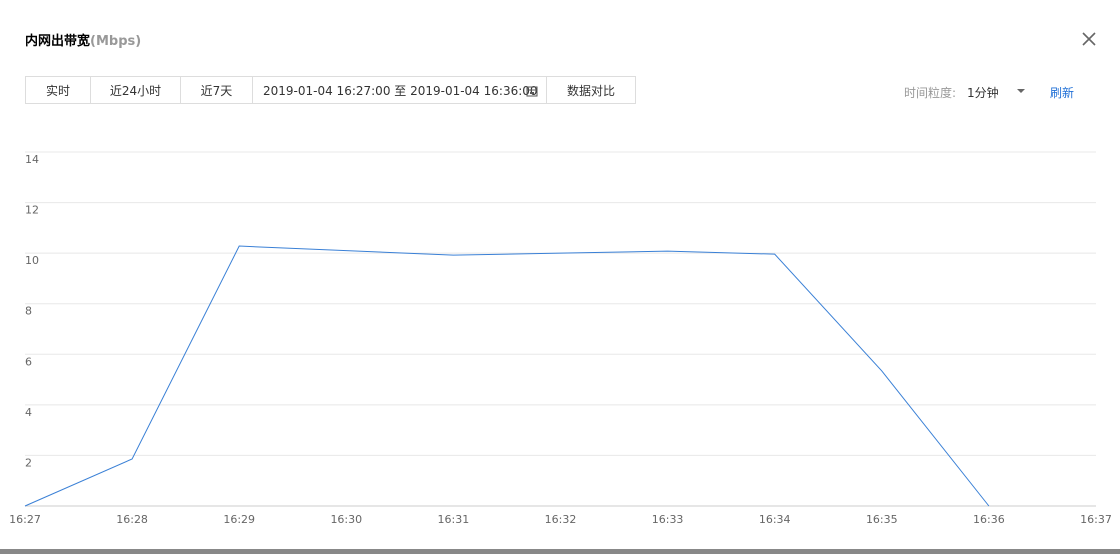 The width and height of the screenshot is (1120, 554). Describe the element at coordinates (28, 462) in the screenshot. I see `y-tick-label: 2` at that location.